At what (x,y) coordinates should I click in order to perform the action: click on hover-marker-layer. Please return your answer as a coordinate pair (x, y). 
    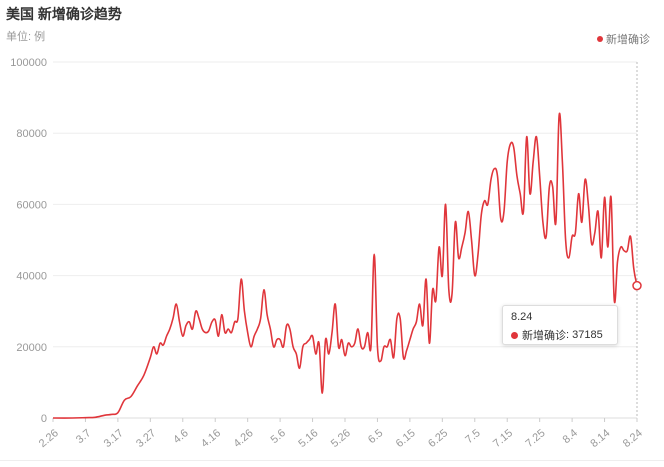
    Looking at the image, I should click on (637, 240).